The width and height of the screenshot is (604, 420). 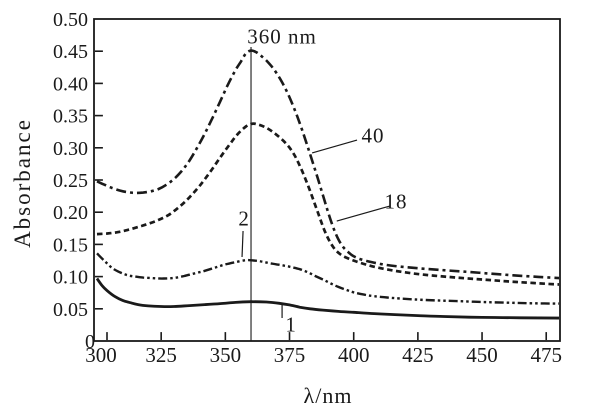 I want to click on y-axis-tick-label: 0.40, so click(x=70, y=84).